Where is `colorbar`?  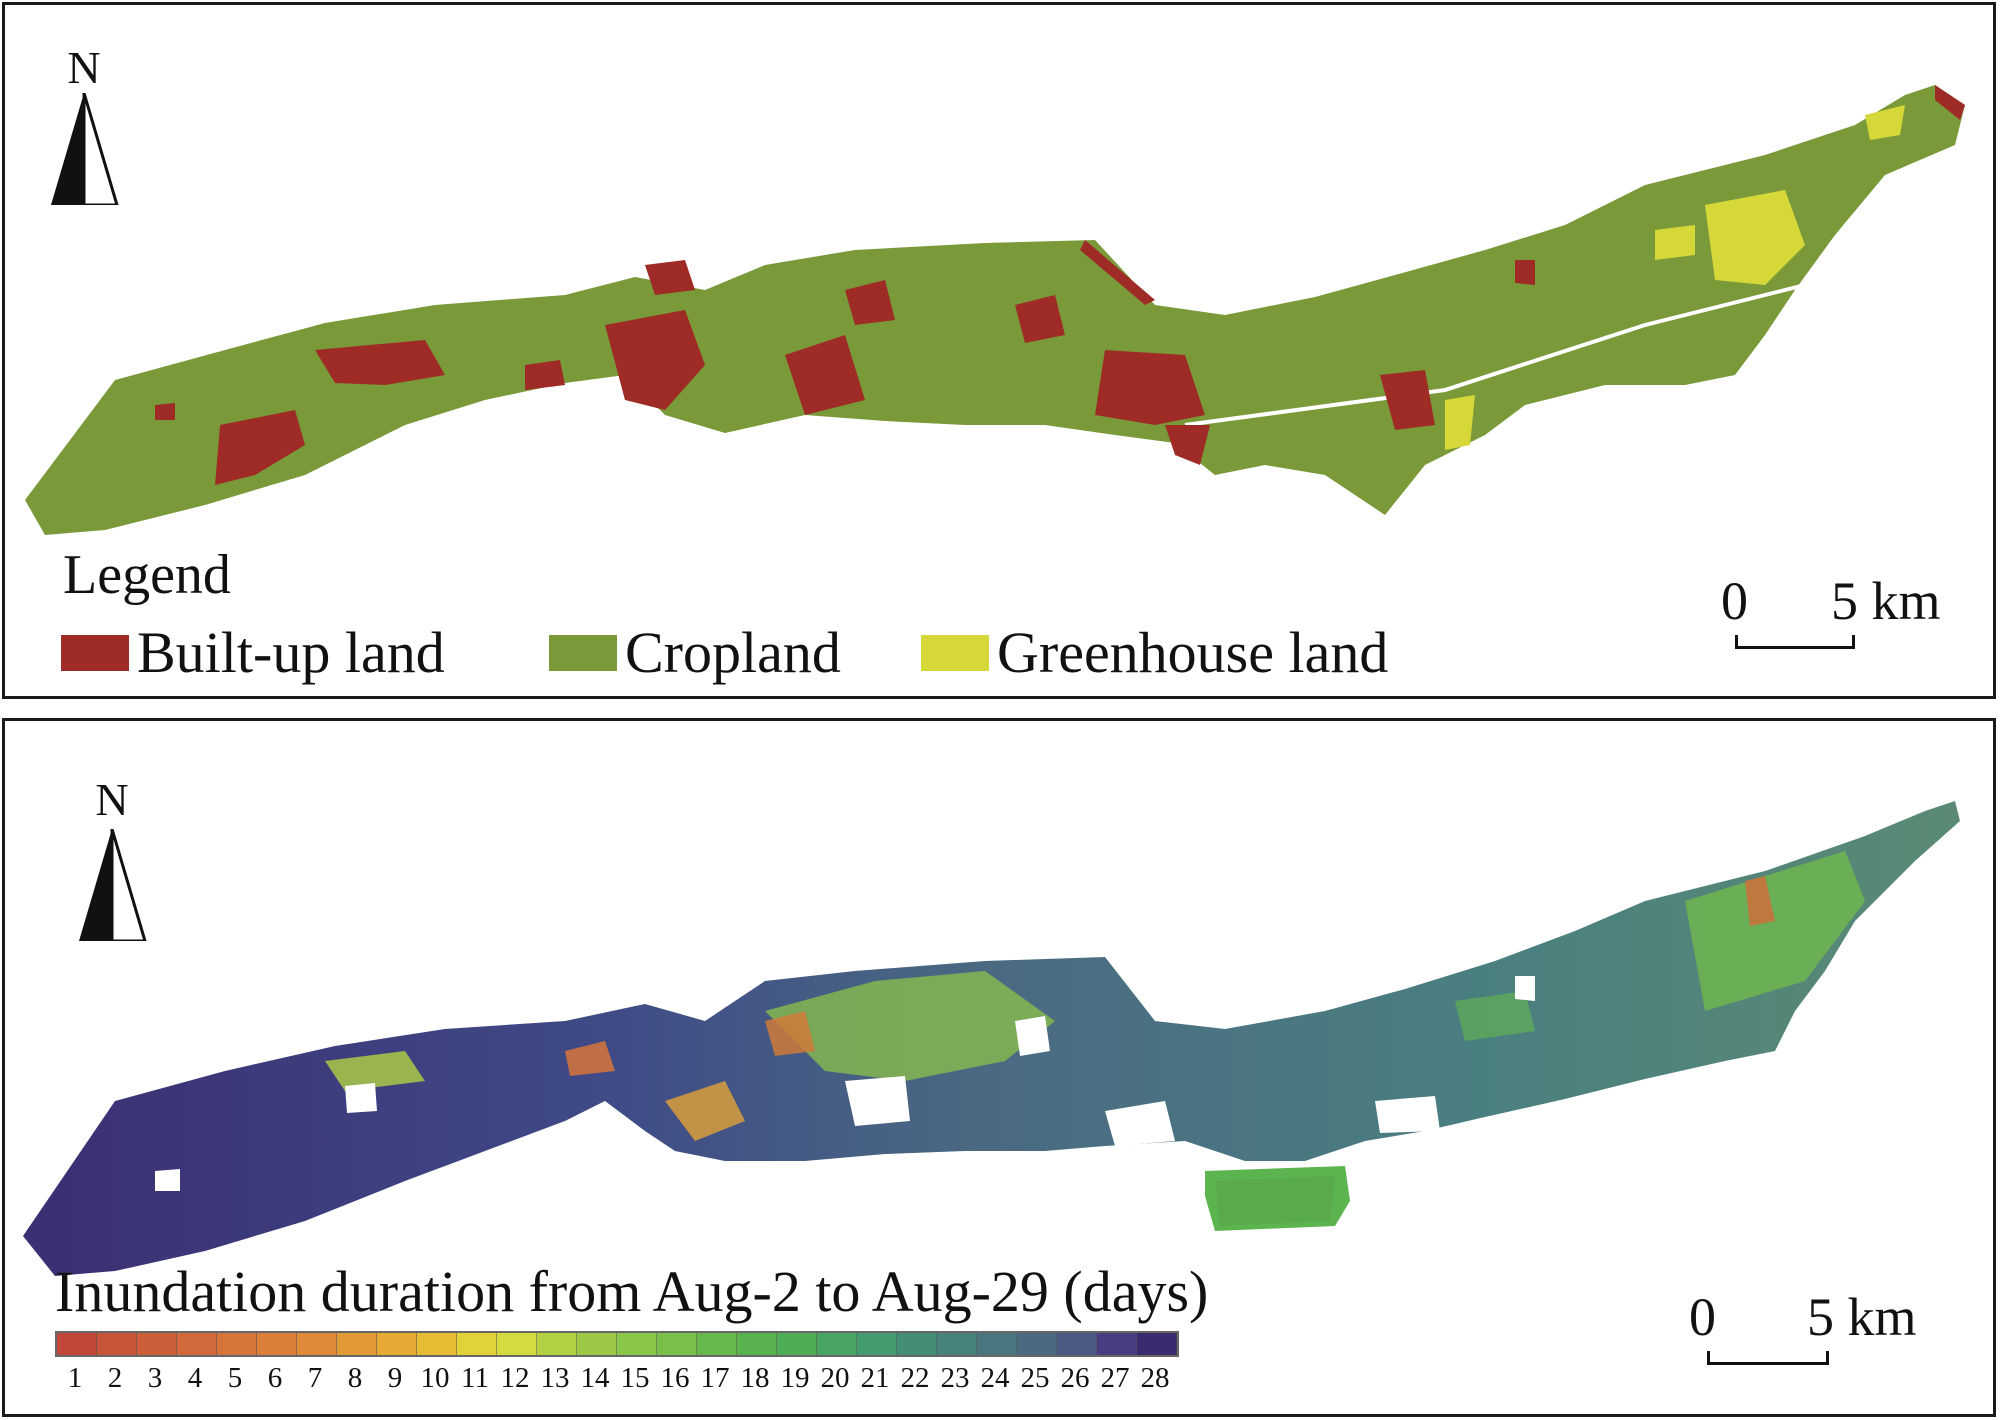 colorbar is located at coordinates (617, 1344).